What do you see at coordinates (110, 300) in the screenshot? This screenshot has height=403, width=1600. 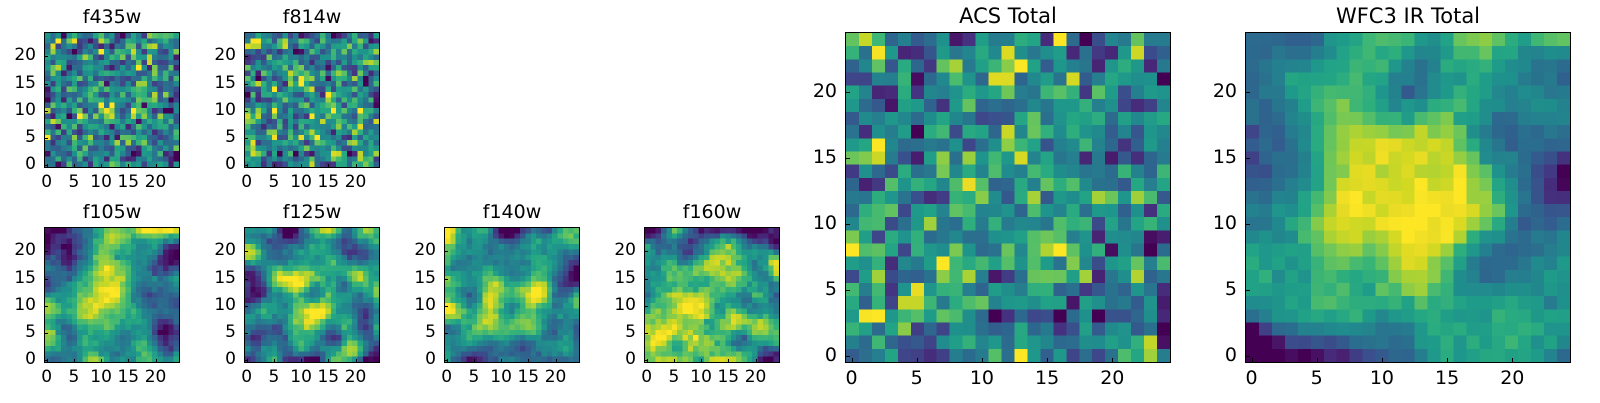 I see `panel-f105w: f105w 0 5 10 15 20 0 5 10 15 20` at bounding box center [110, 300].